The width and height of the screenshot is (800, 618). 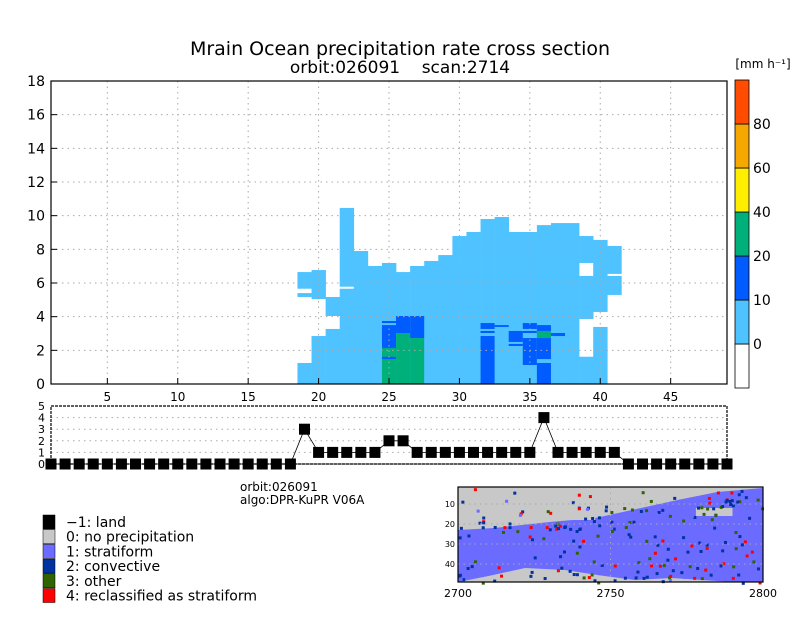 What do you see at coordinates (40, 351) in the screenshot?
I see `y-tick-label: 2` at bounding box center [40, 351].